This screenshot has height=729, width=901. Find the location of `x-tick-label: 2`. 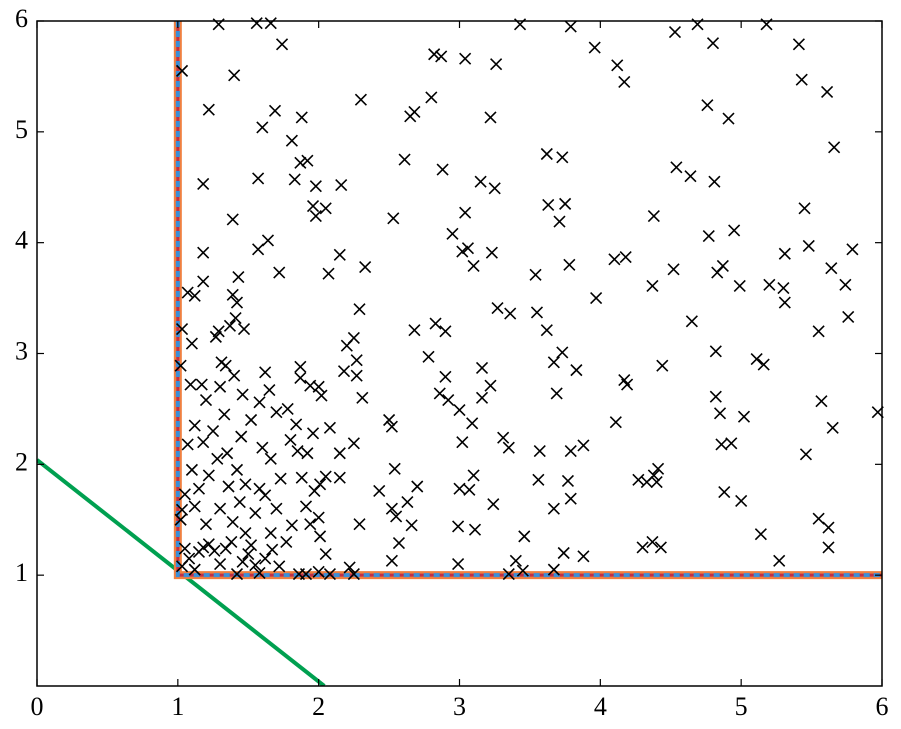

x-tick-label: 2 is located at coordinates (318, 706).